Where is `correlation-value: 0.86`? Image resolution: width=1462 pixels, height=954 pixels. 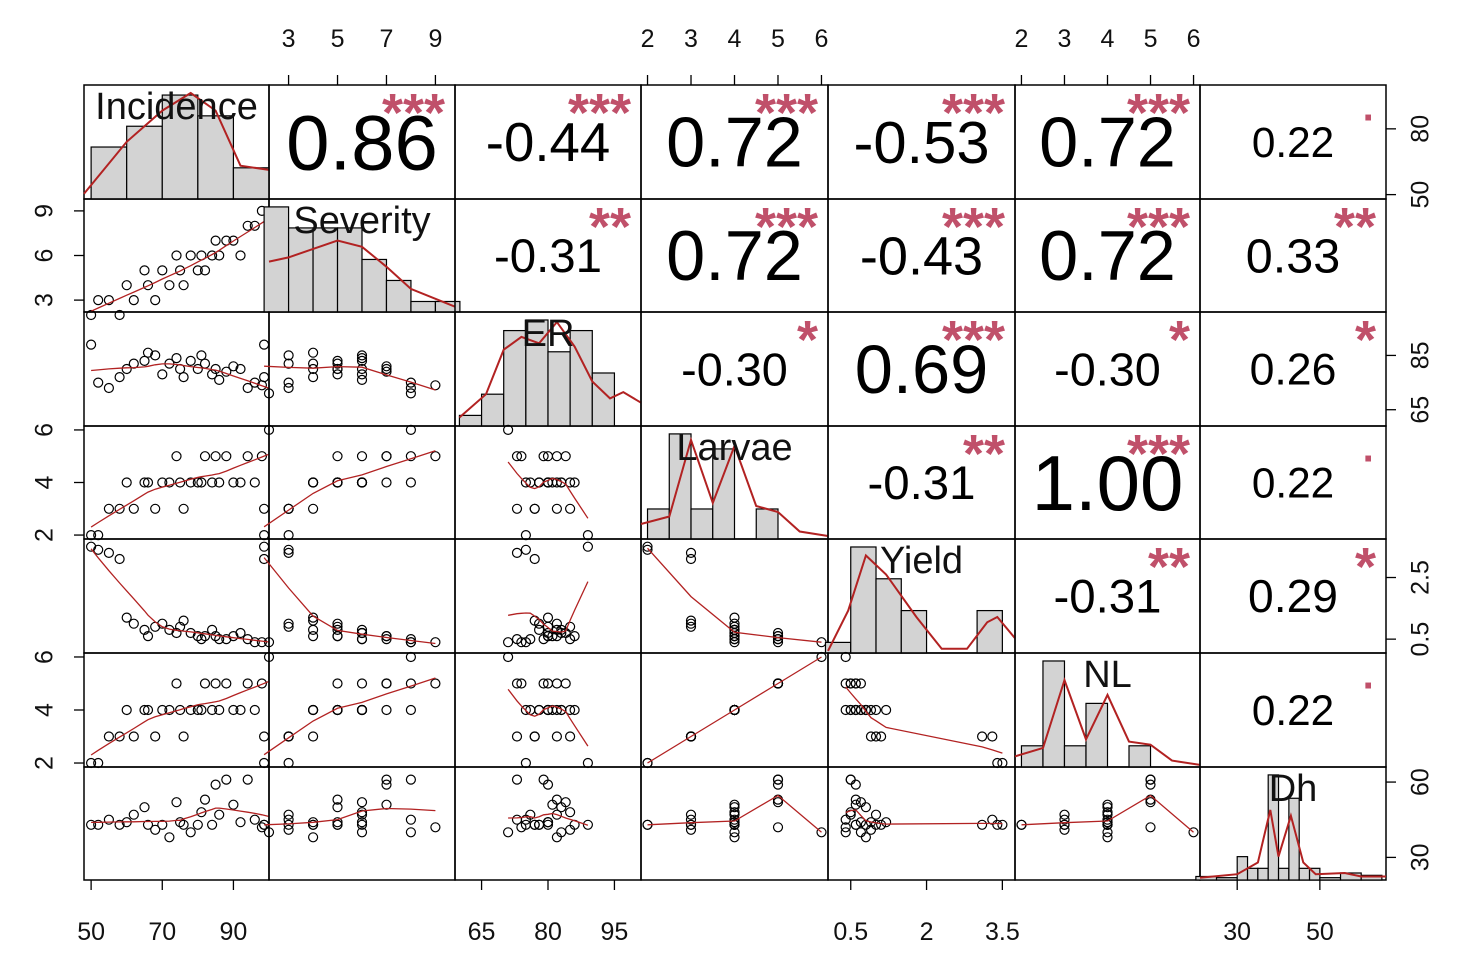
correlation-value: 0.86 is located at coordinates (362, 142).